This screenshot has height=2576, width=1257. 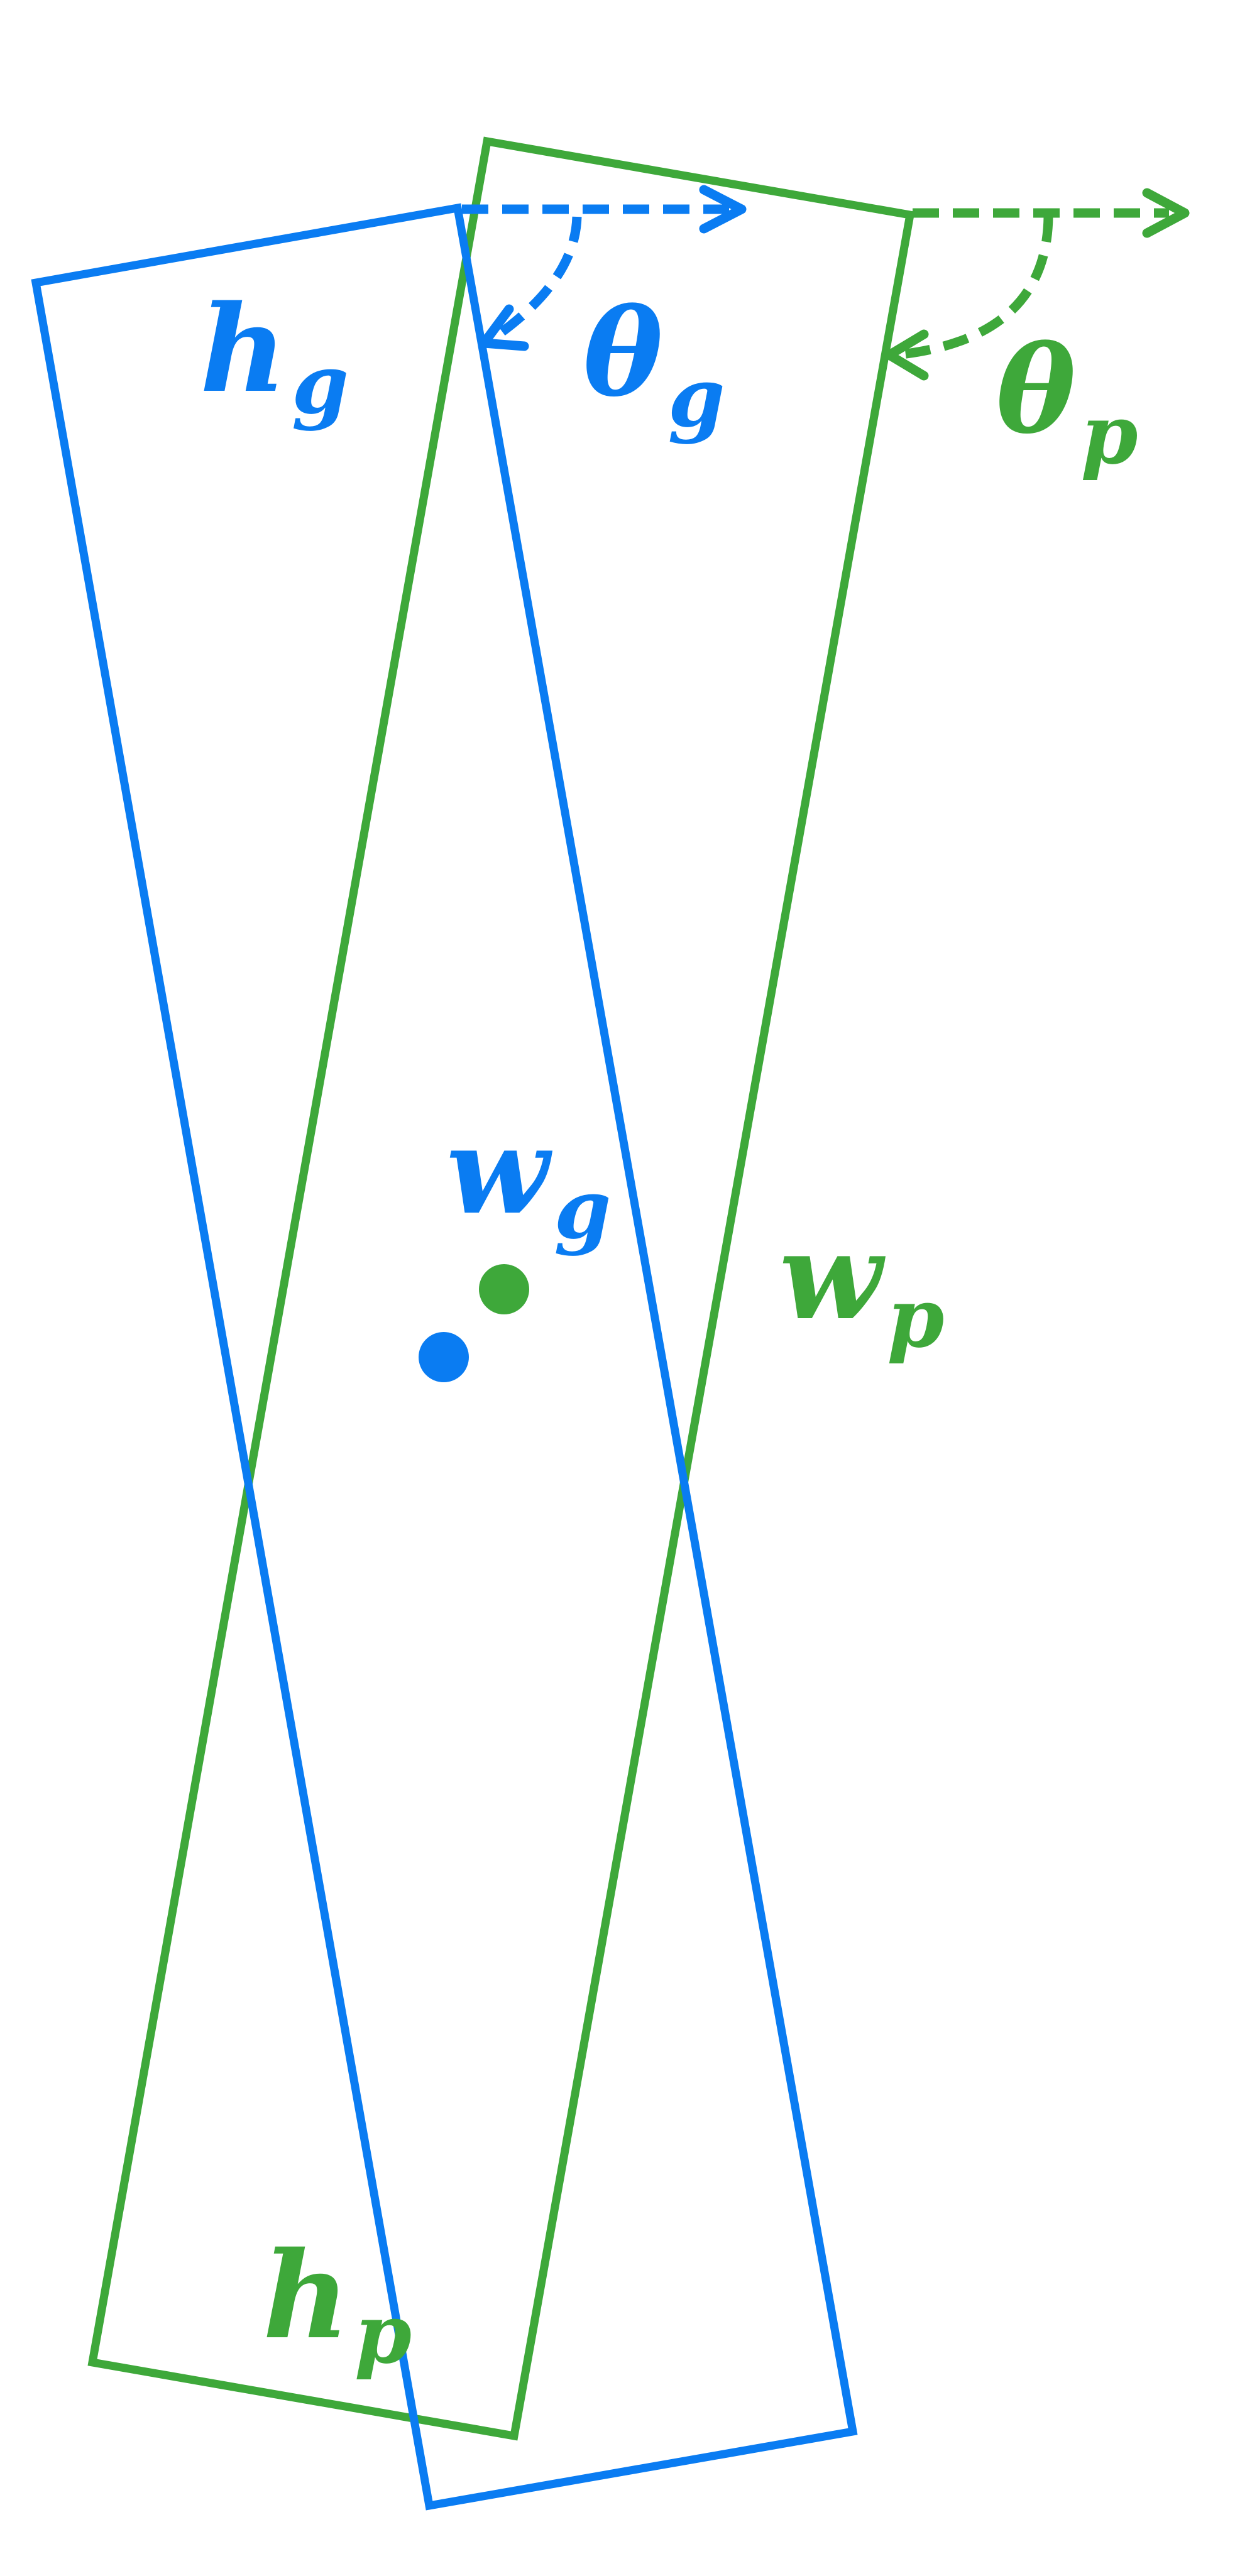 I want to click on ground-truth-center-point, so click(x=444, y=1357).